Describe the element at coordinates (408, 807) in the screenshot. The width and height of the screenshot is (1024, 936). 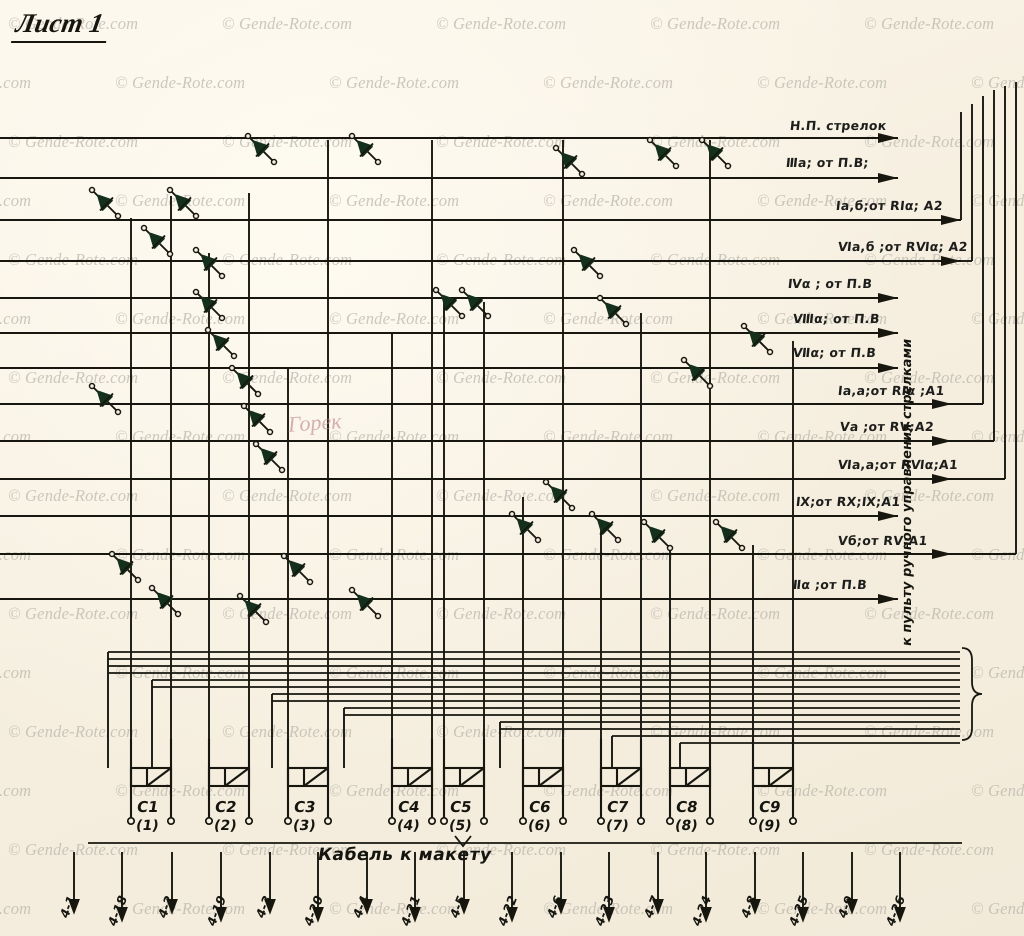
I see `switch-unit-name-c4: C4` at that location.